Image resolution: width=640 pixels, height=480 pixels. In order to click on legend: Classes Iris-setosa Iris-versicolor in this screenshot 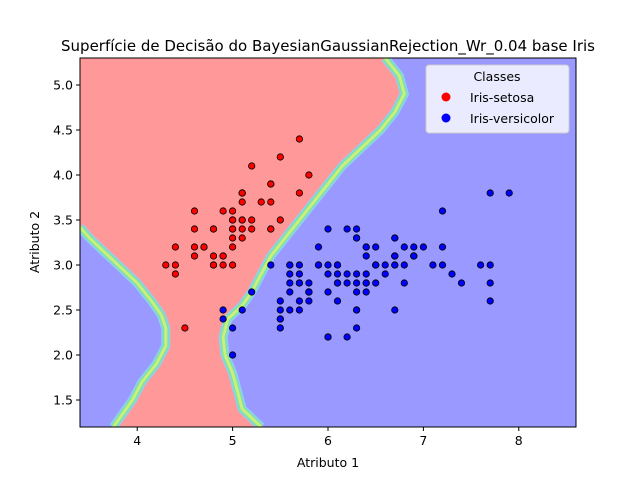, I will do `click(497, 99)`.